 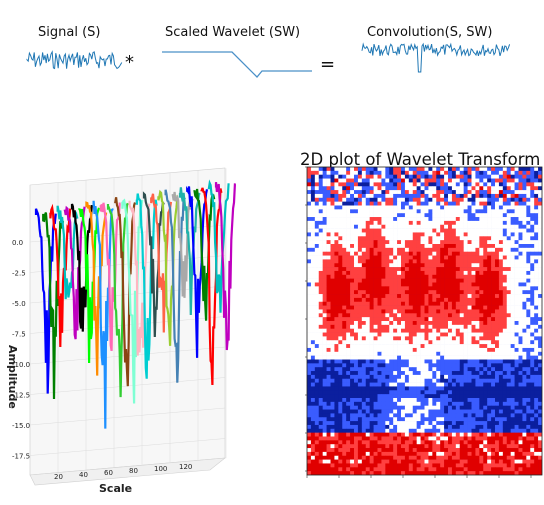 I want to click on multiply-operator: *, so click(x=129, y=62).